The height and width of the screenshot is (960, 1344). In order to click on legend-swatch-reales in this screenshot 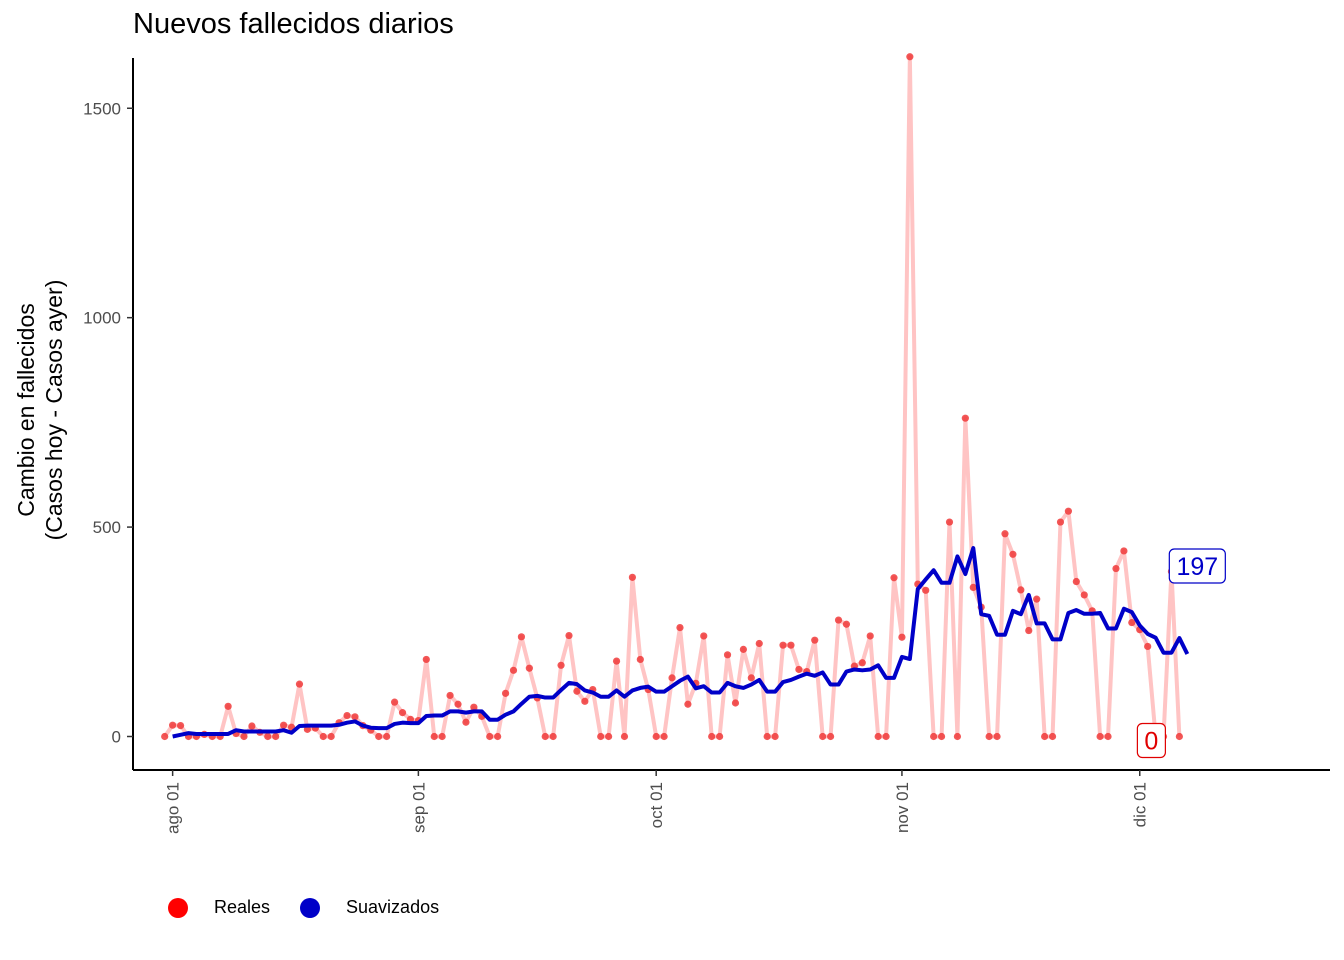, I will do `click(178, 907)`.